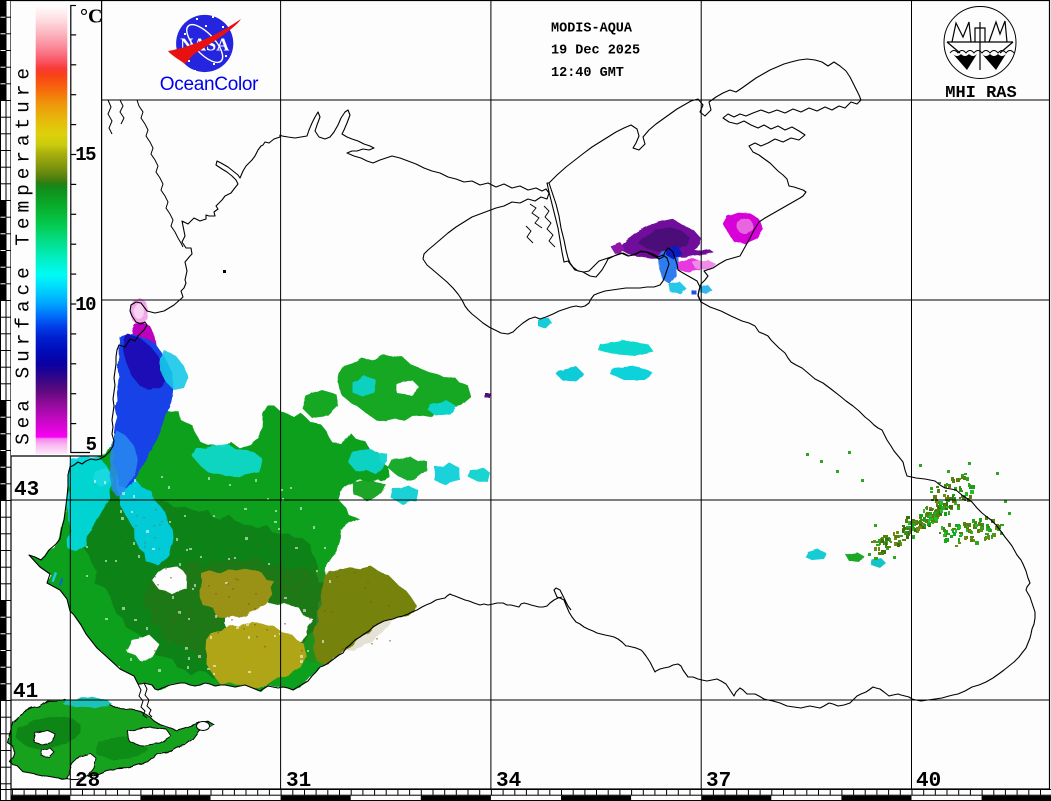 Image resolution: width=1051 pixels, height=801 pixels. I want to click on svg-text: MODIS-AQUA, so click(592, 29).